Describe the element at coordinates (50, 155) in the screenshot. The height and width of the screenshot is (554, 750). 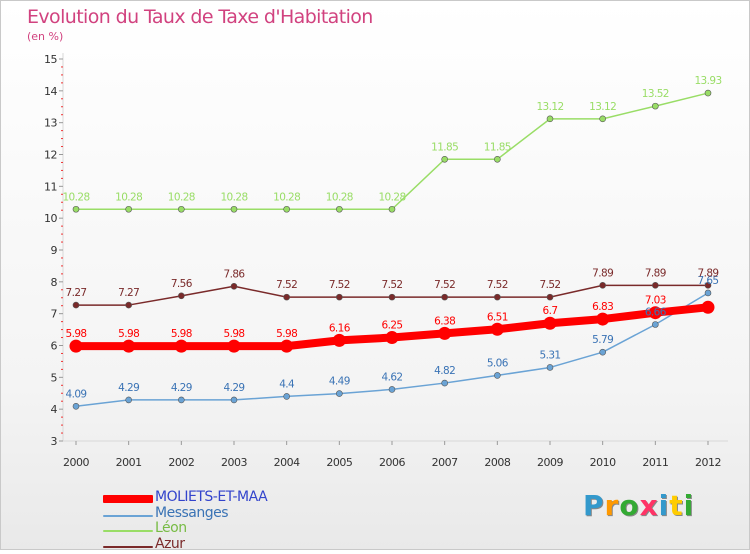
I see `y-tick-label: 12` at that location.